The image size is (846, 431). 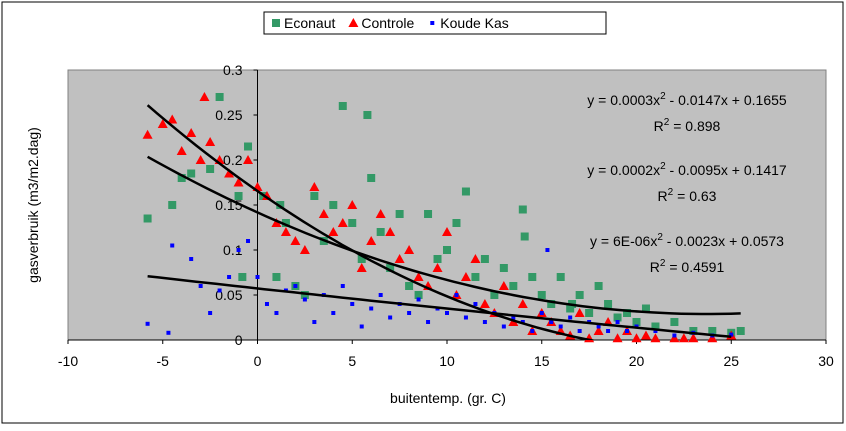 I want to click on text-part: = 0.4591, so click(x=694, y=267).